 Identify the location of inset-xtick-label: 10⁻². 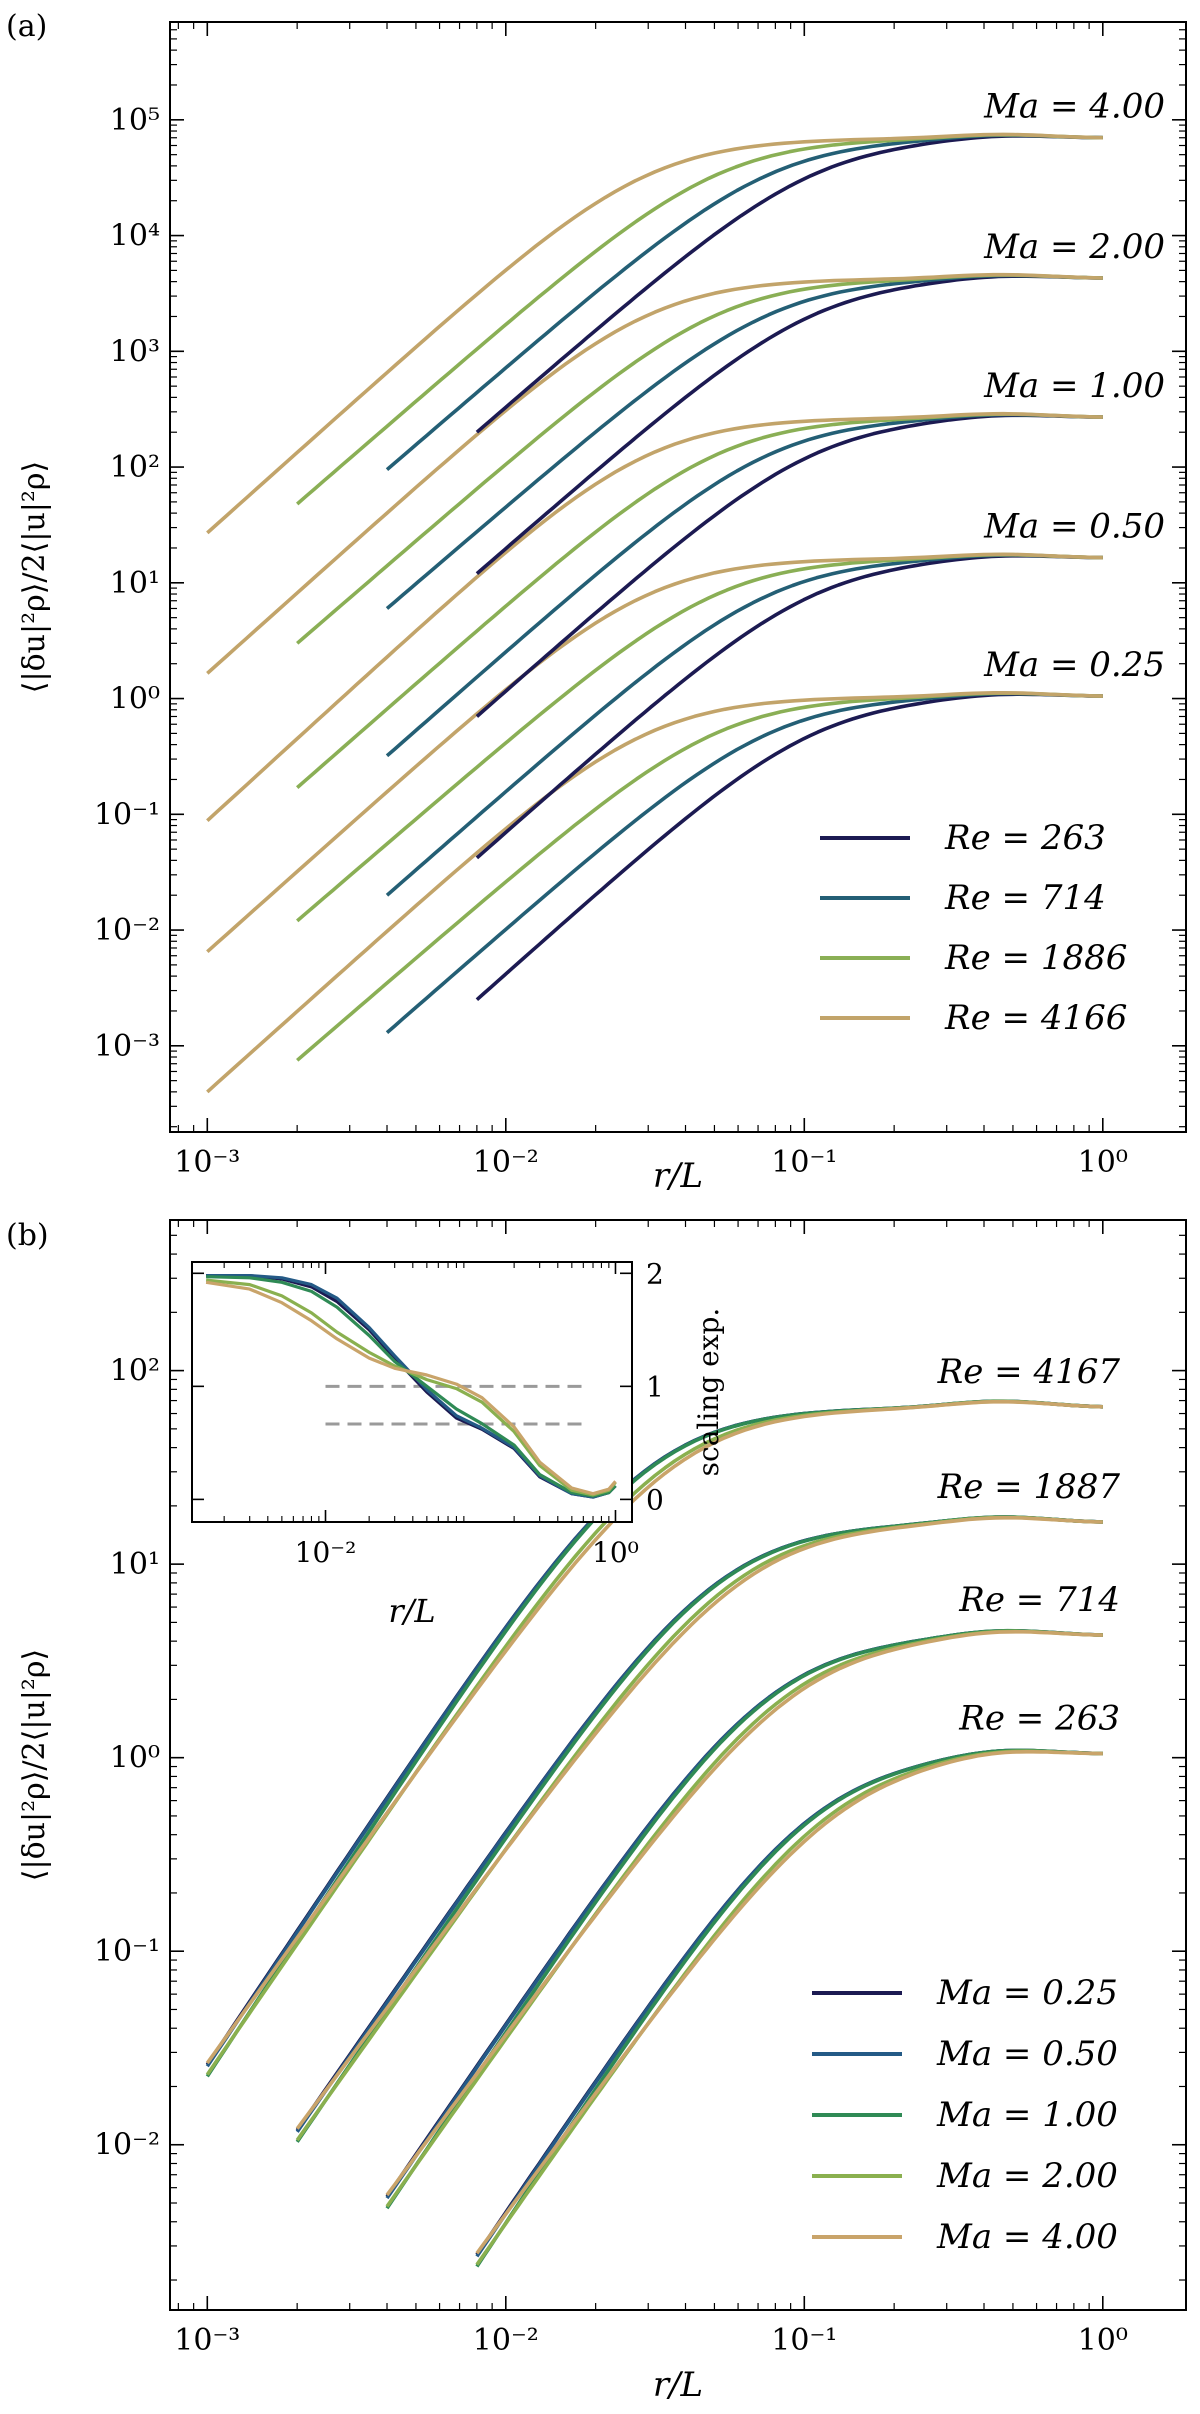
(326, 1552).